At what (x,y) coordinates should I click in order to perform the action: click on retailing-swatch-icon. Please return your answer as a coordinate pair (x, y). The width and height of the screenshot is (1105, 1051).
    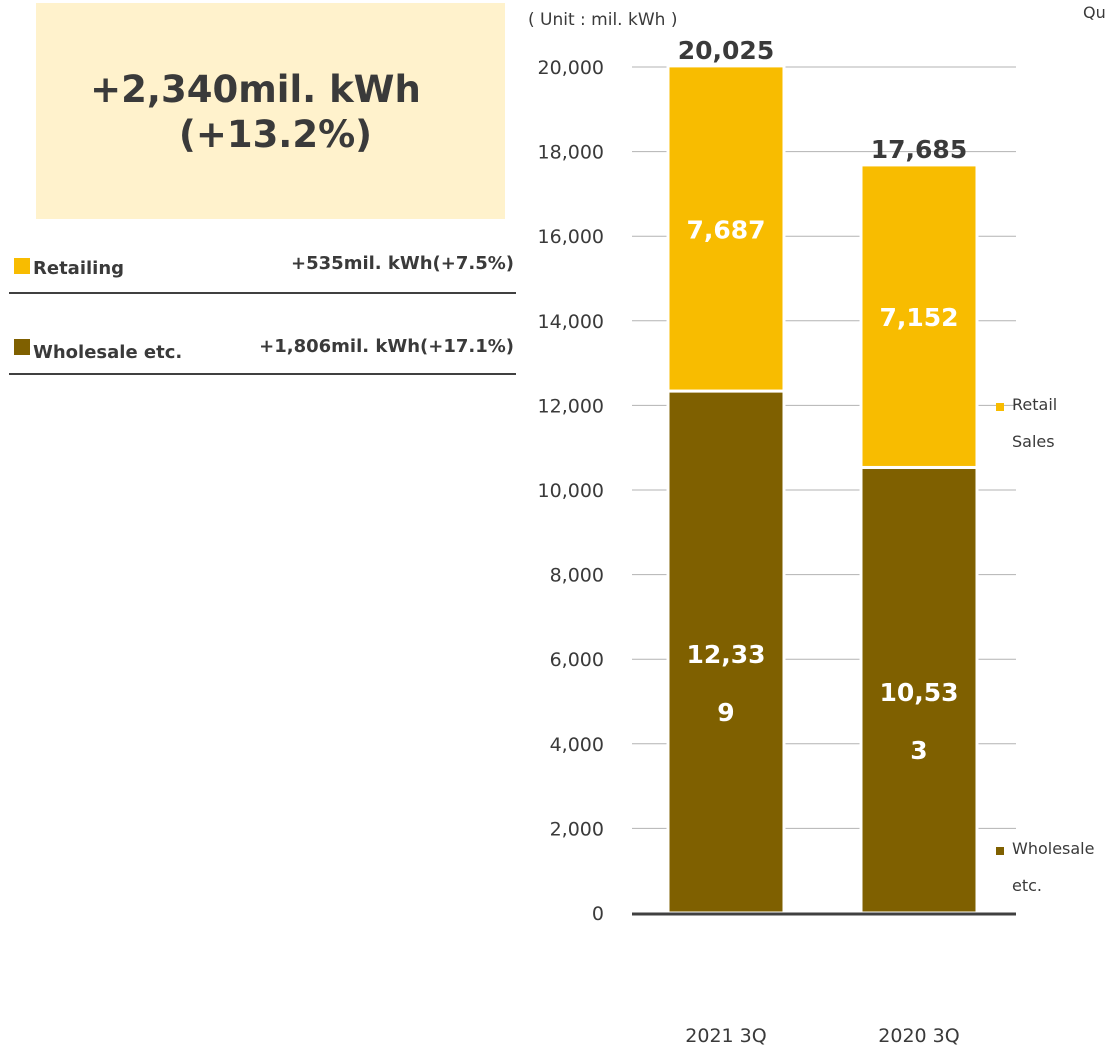
    Looking at the image, I should click on (22, 266).